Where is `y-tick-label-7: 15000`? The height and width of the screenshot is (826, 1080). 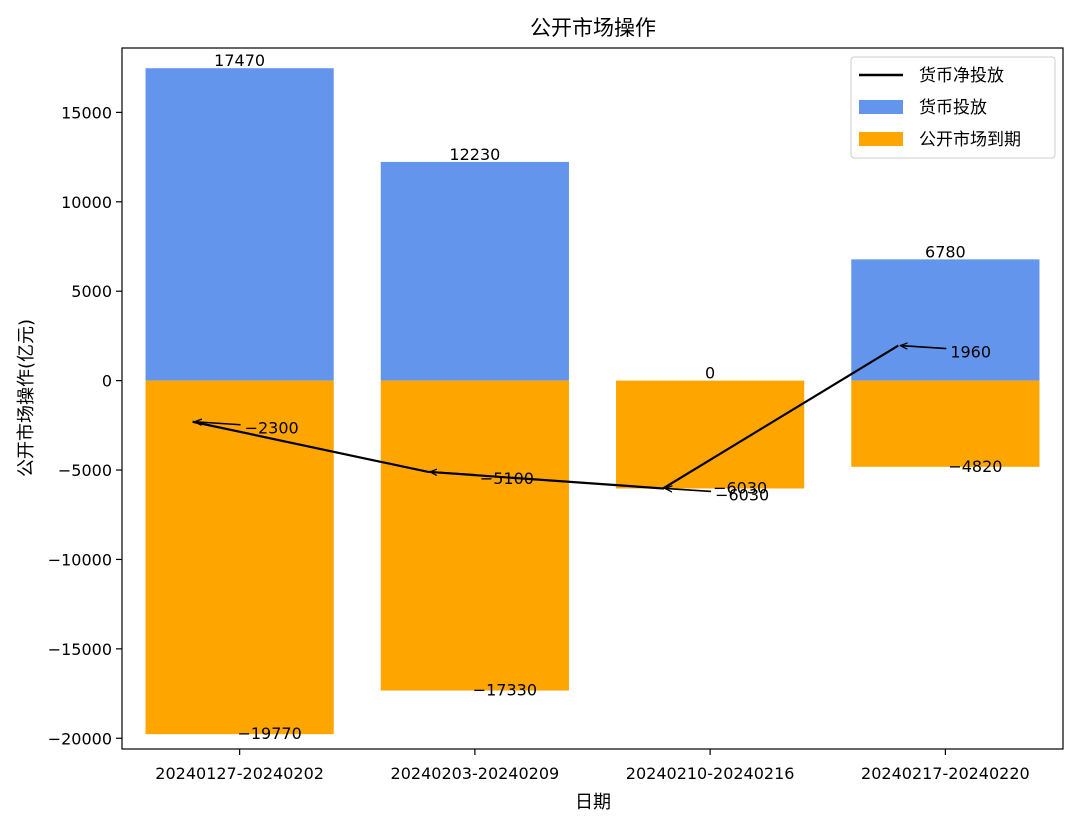
y-tick-label-7: 15000 is located at coordinates (86, 112).